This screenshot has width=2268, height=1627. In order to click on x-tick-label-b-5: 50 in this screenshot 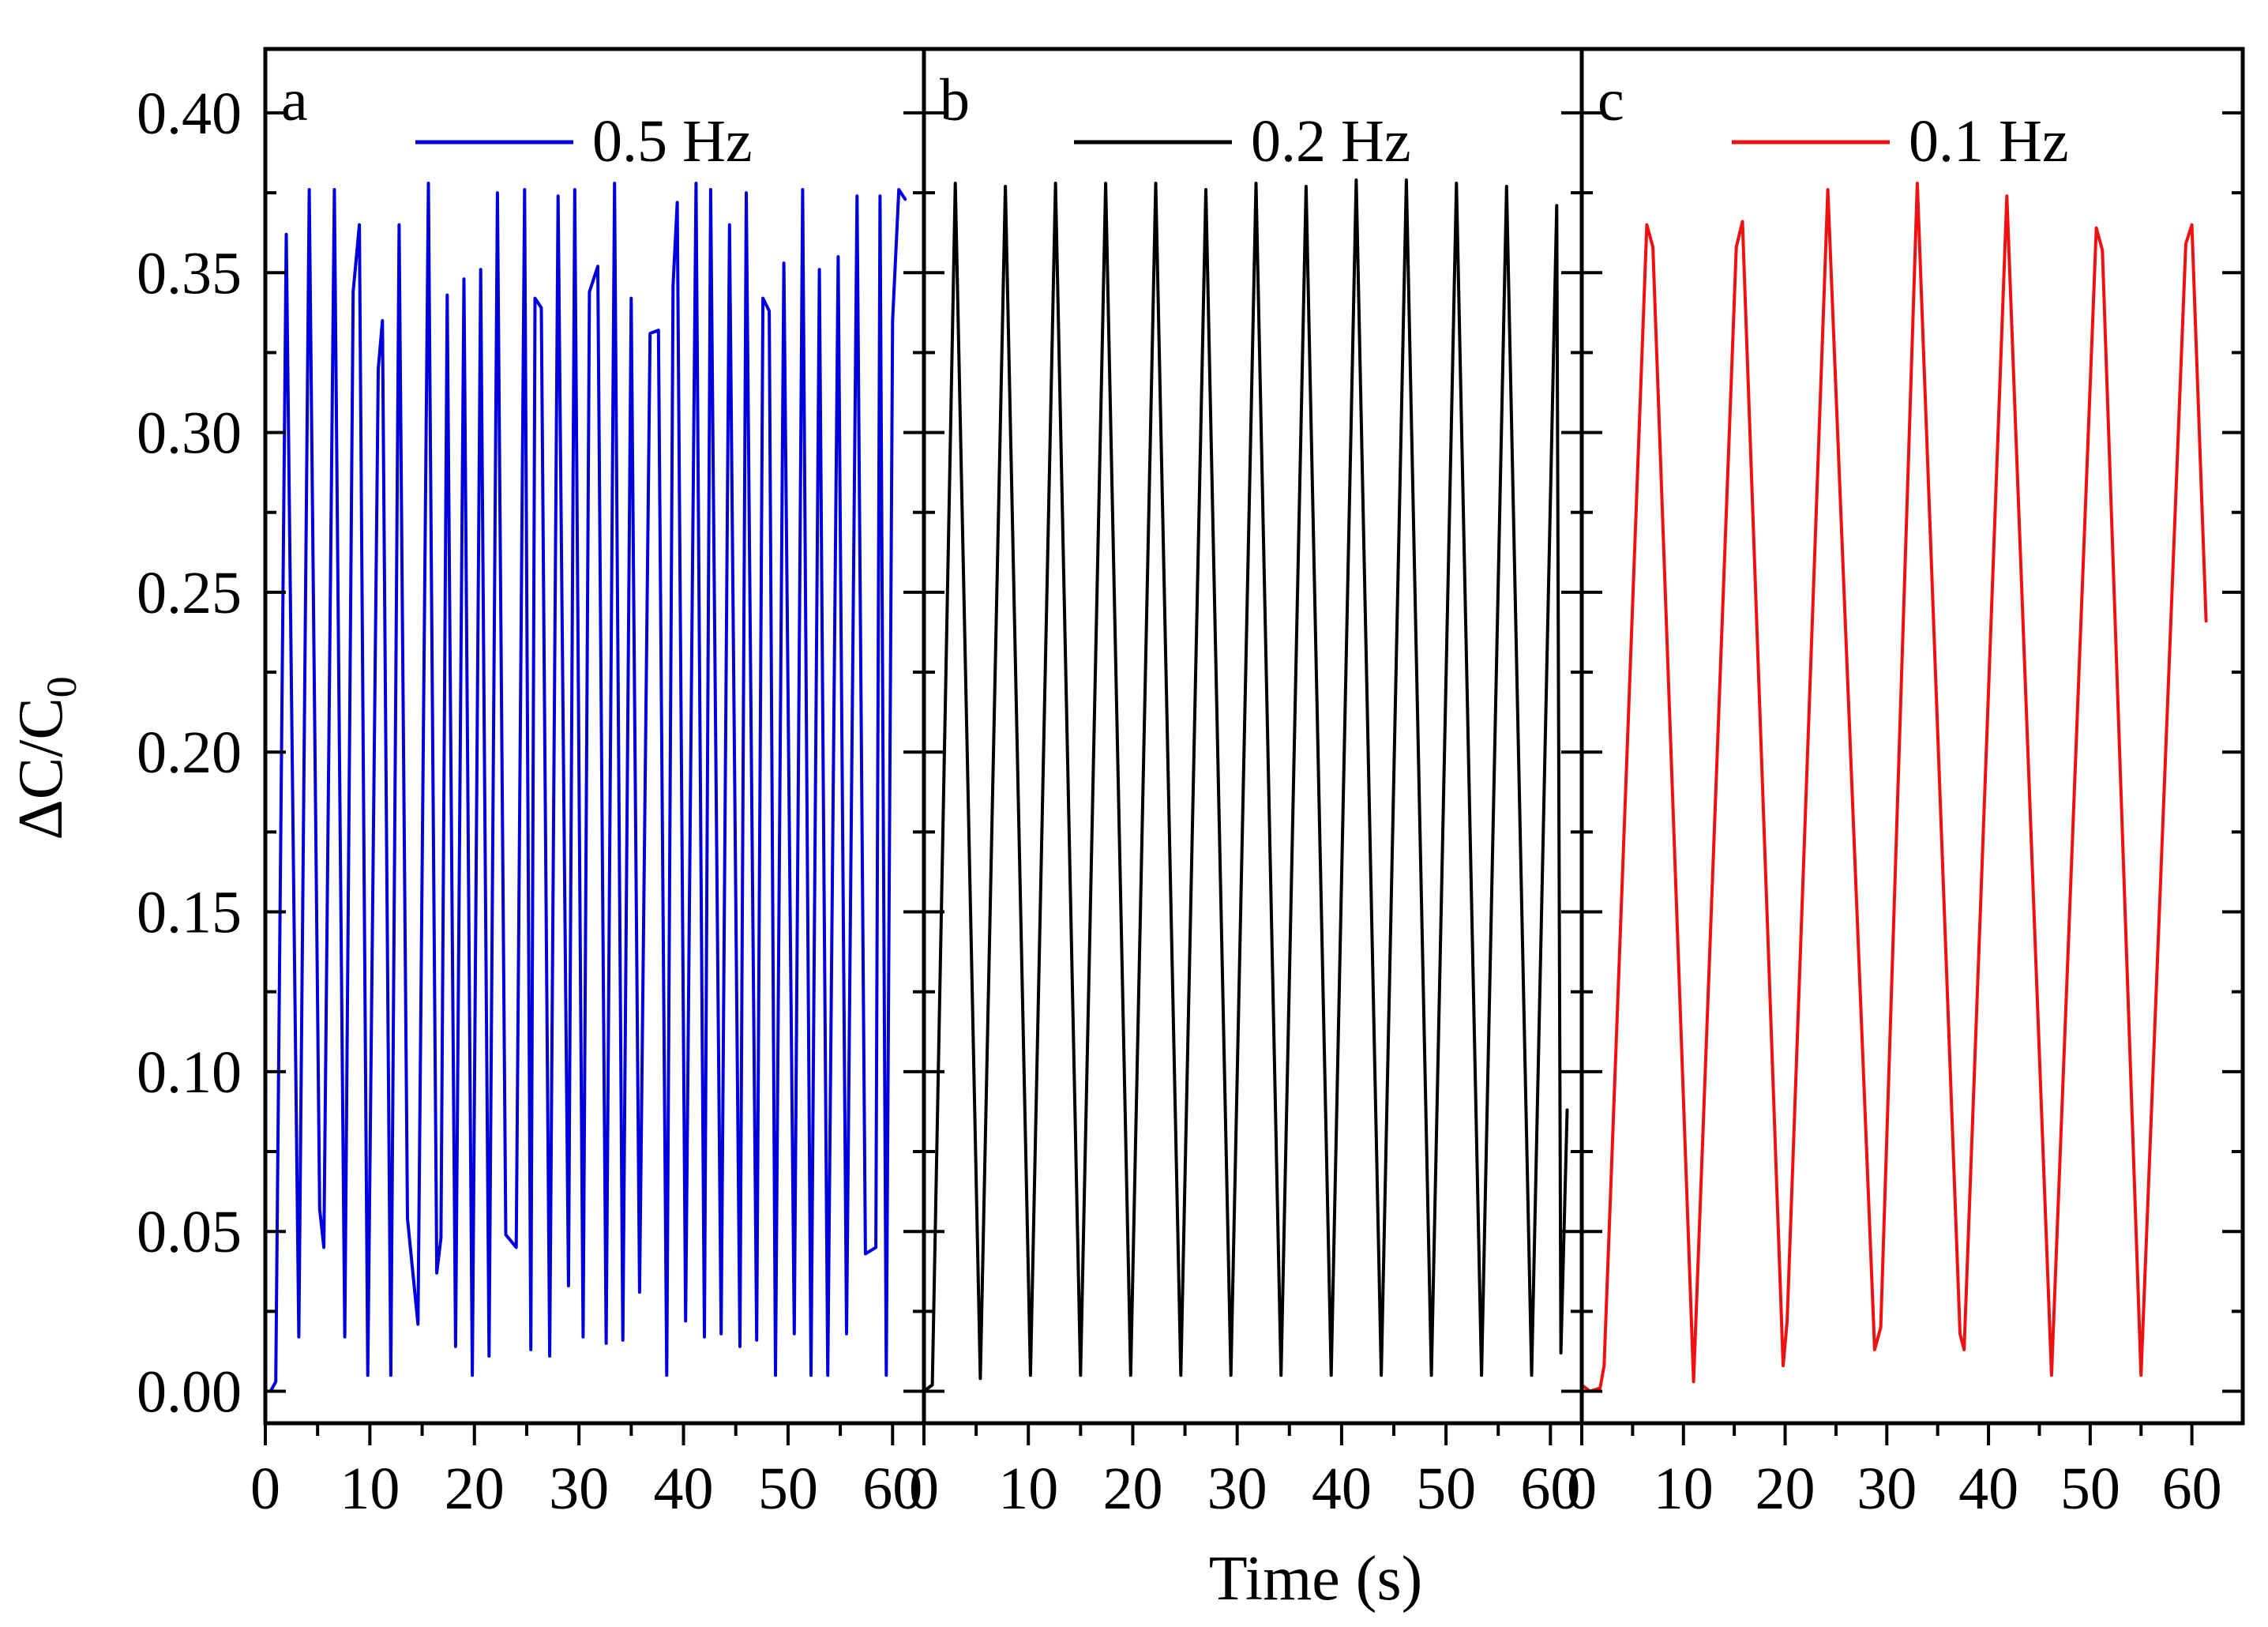, I will do `click(1446, 1489)`.